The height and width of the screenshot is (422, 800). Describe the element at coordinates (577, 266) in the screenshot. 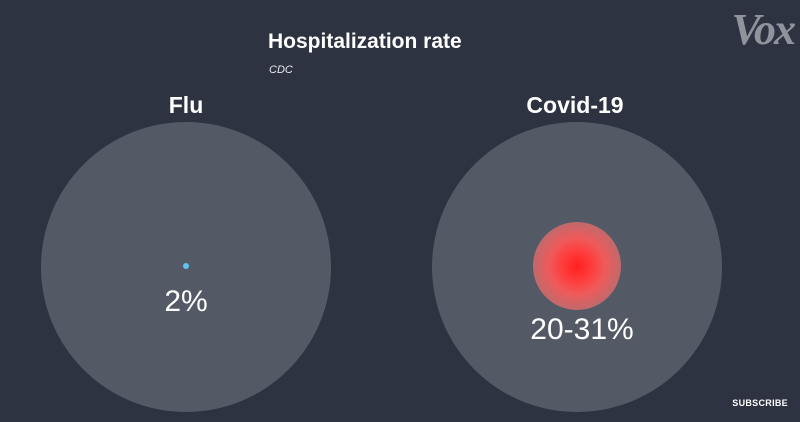

I see `covid-rate-glow` at that location.